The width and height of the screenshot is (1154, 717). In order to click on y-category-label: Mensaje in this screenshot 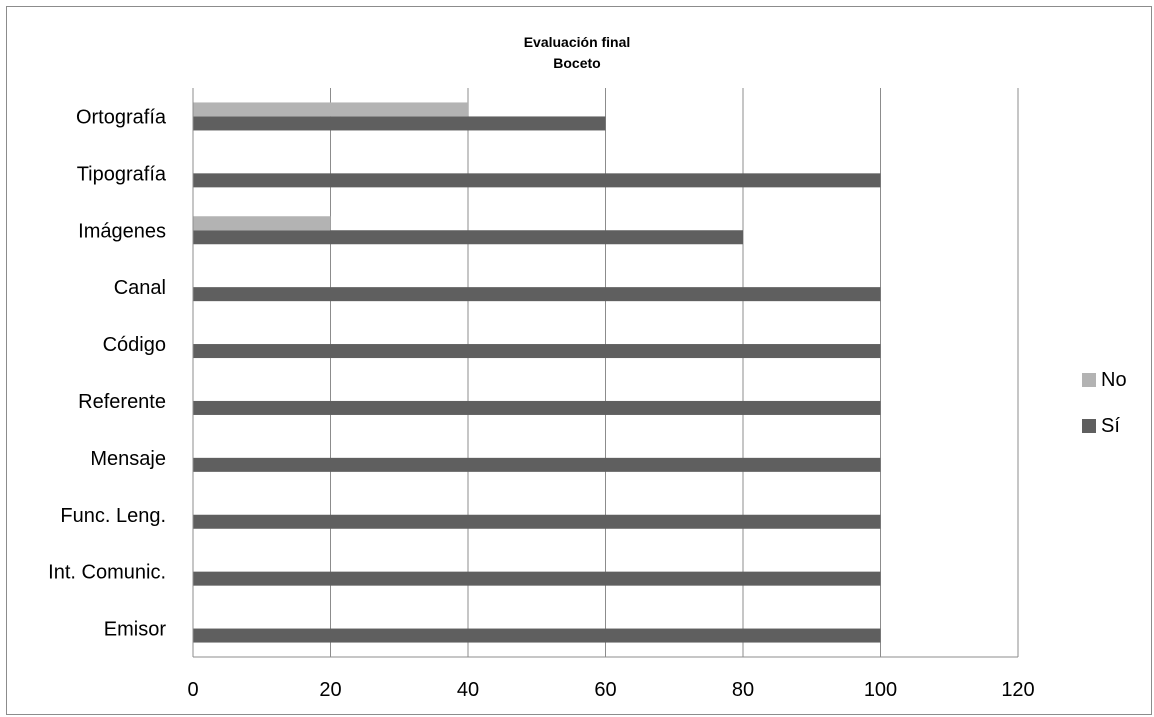, I will do `click(128, 459)`.